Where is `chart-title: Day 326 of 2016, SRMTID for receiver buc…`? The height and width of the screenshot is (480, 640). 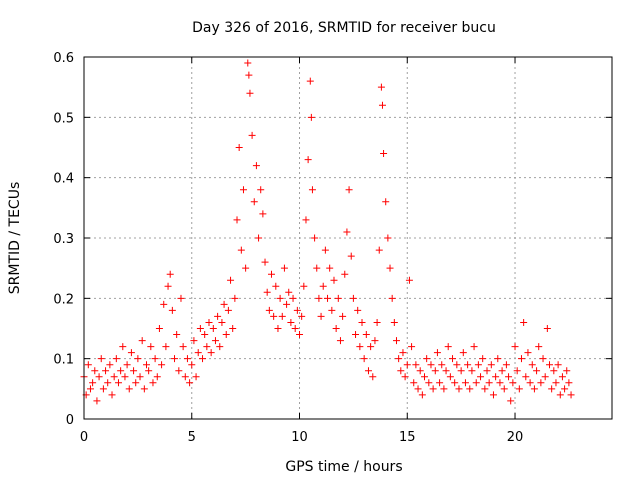
chart-title: Day 326 of 2016, SRMTID for receiver buc… is located at coordinates (344, 28).